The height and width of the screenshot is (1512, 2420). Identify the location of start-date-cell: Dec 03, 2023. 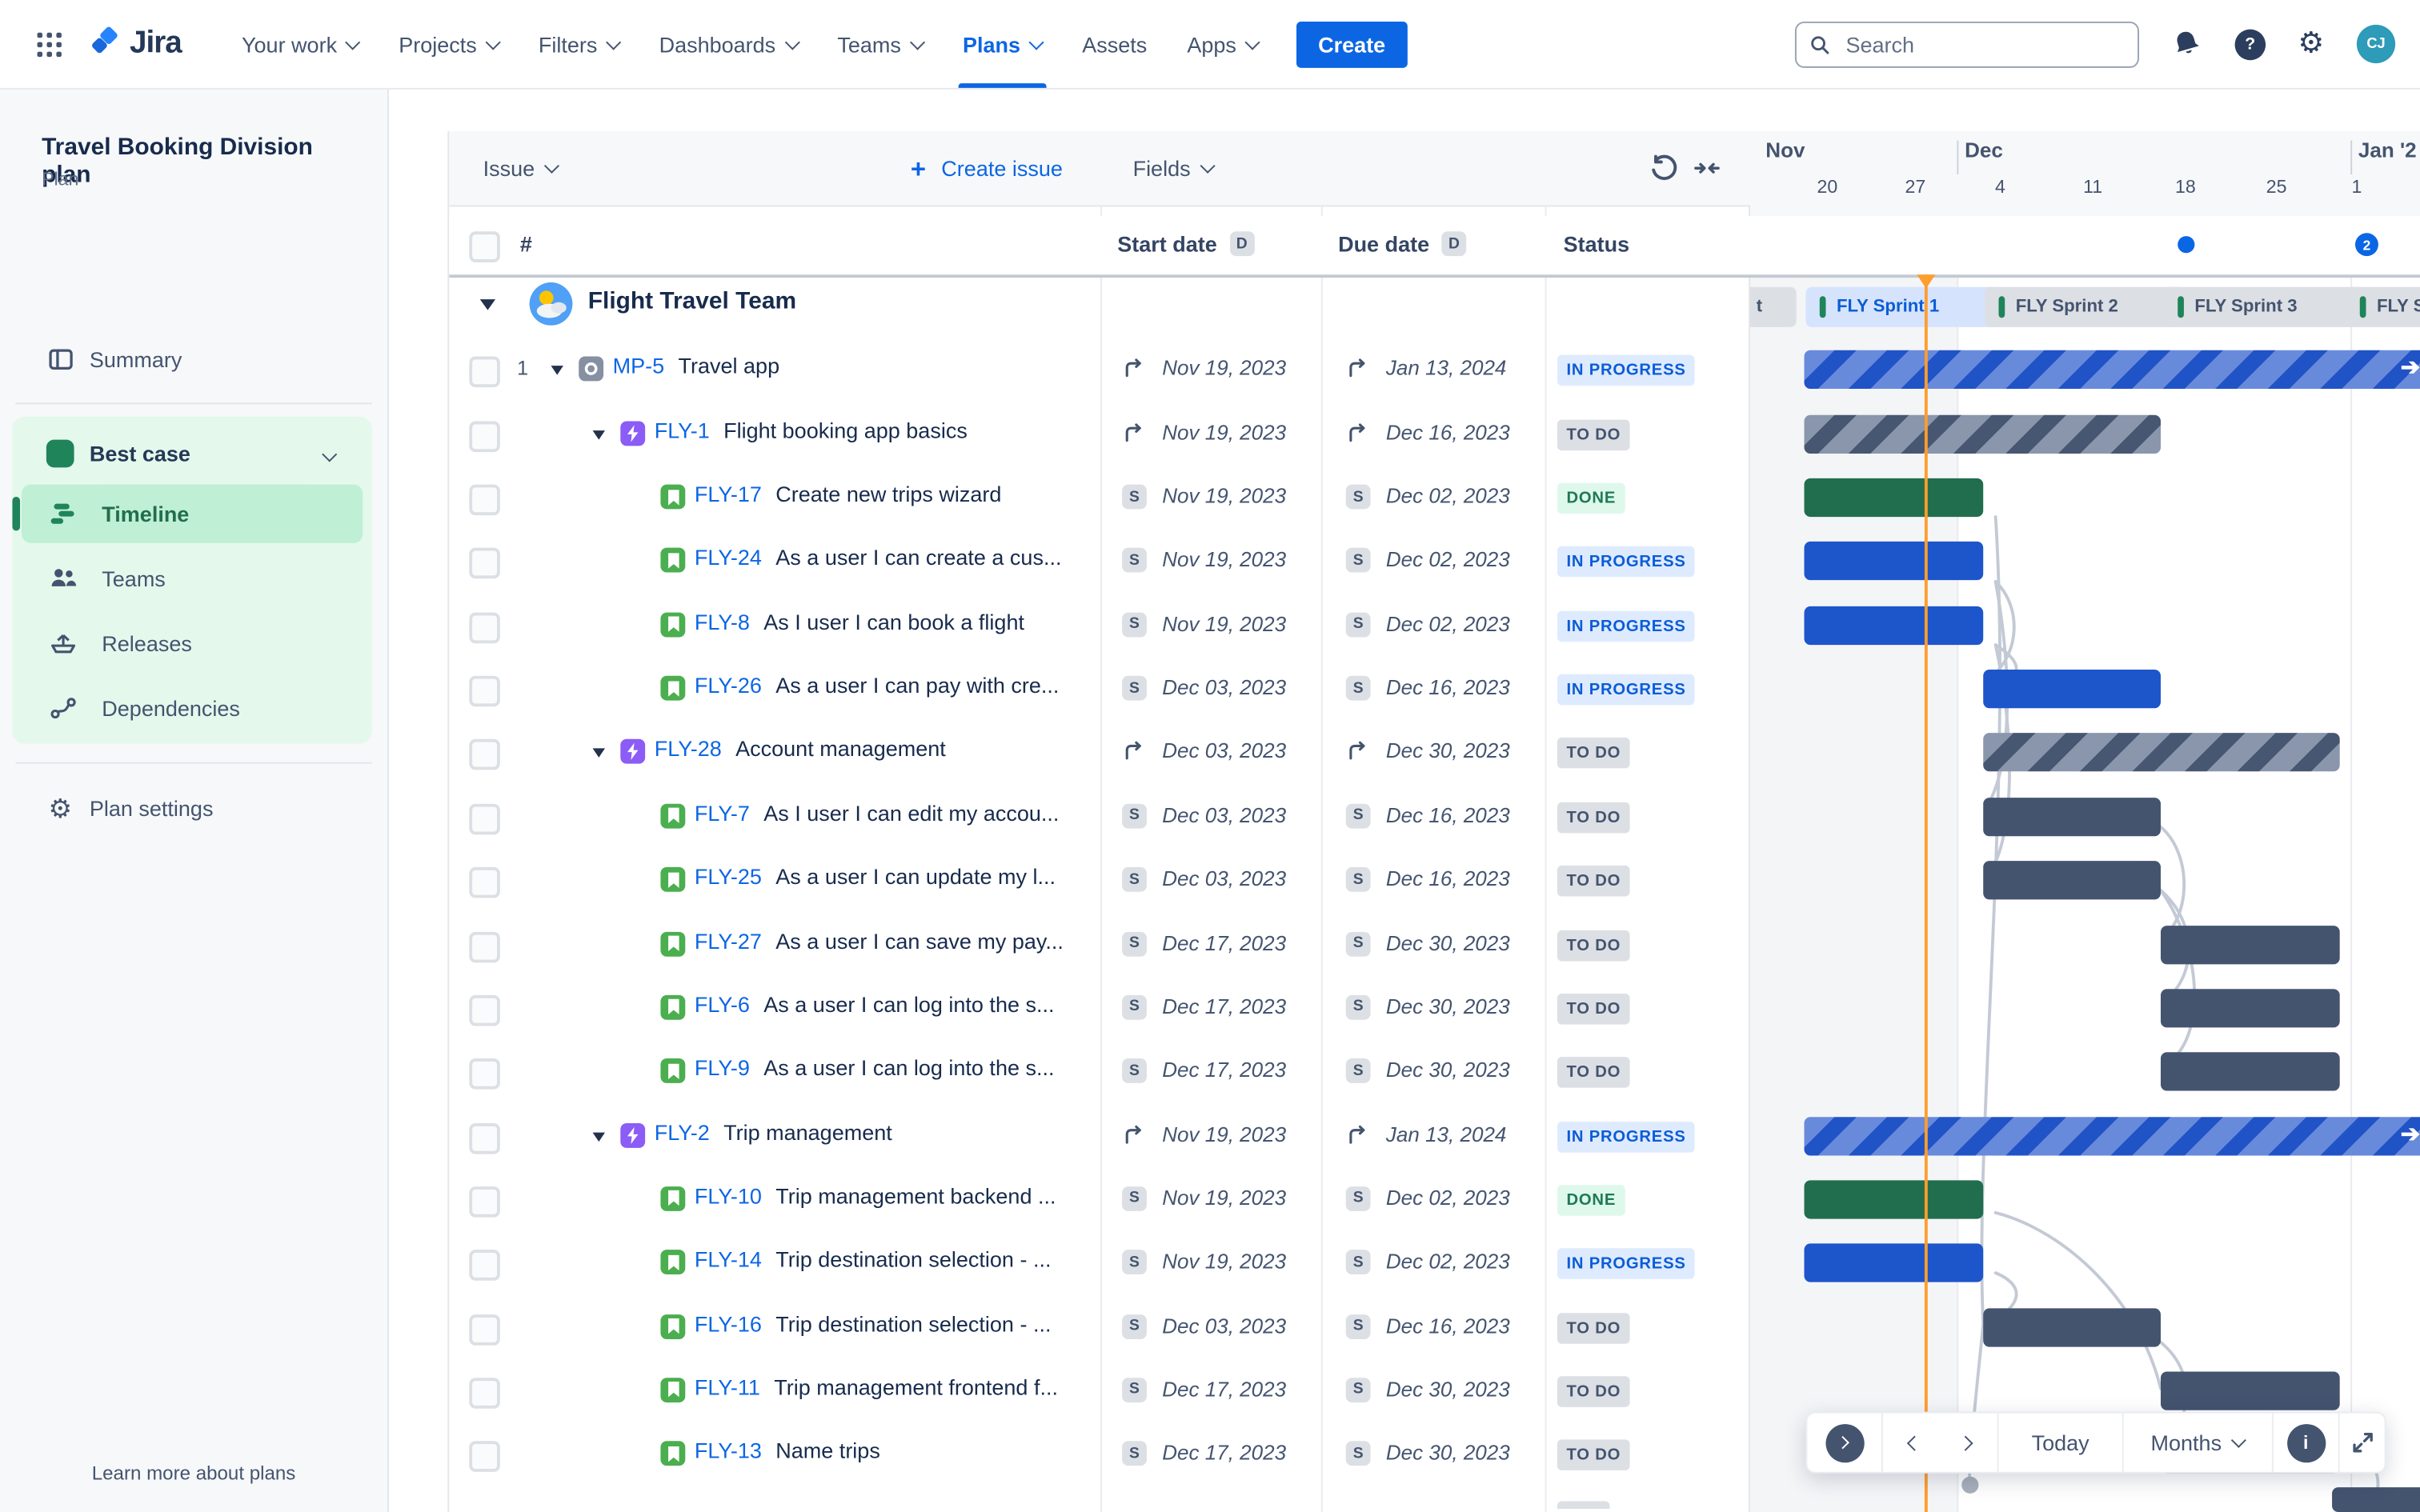
(1210, 753).